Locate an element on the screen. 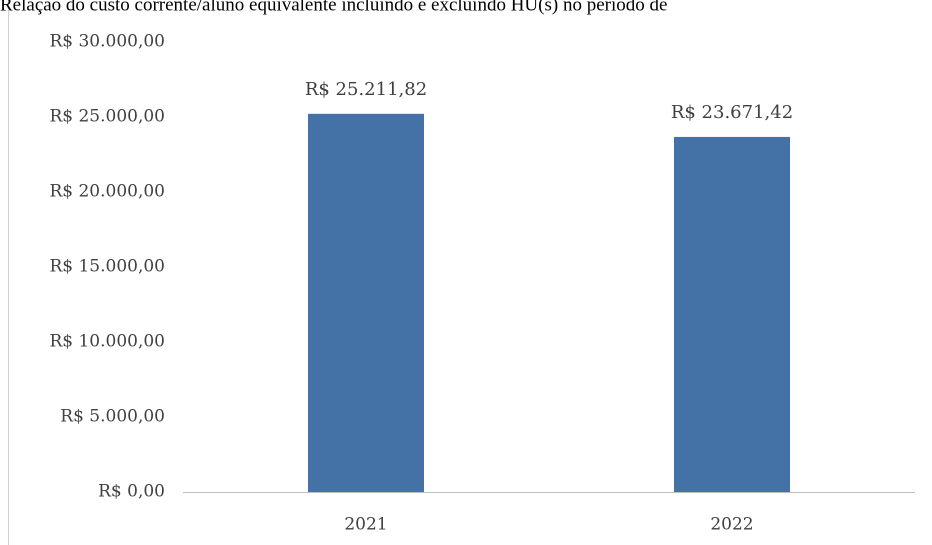 The height and width of the screenshot is (545, 932). y-tick-label: R$ 20.000,00 is located at coordinates (107, 192).